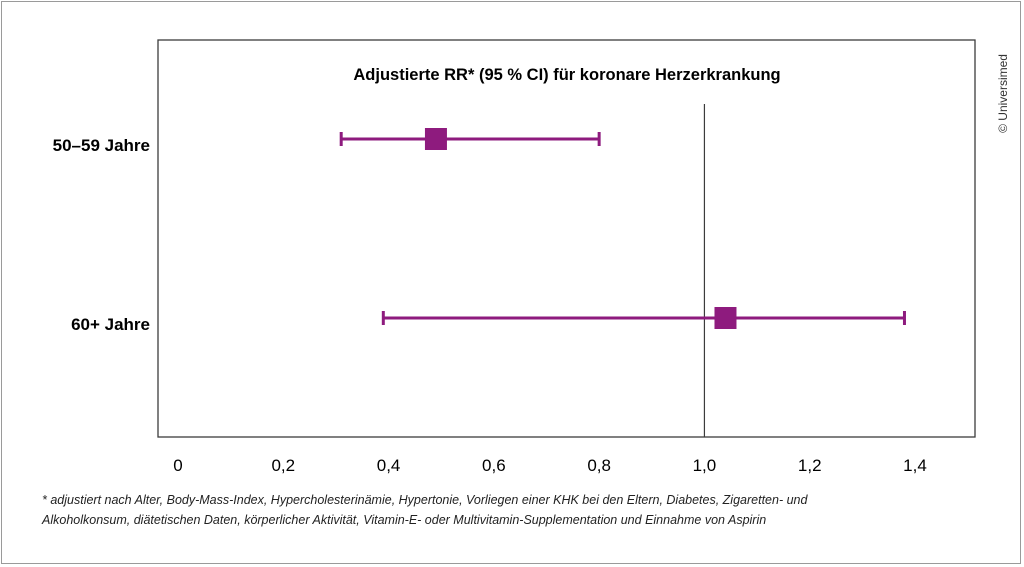 This screenshot has height=567, width=1024. What do you see at coordinates (110, 324) in the screenshot?
I see `category-label: 60+ Jahre` at bounding box center [110, 324].